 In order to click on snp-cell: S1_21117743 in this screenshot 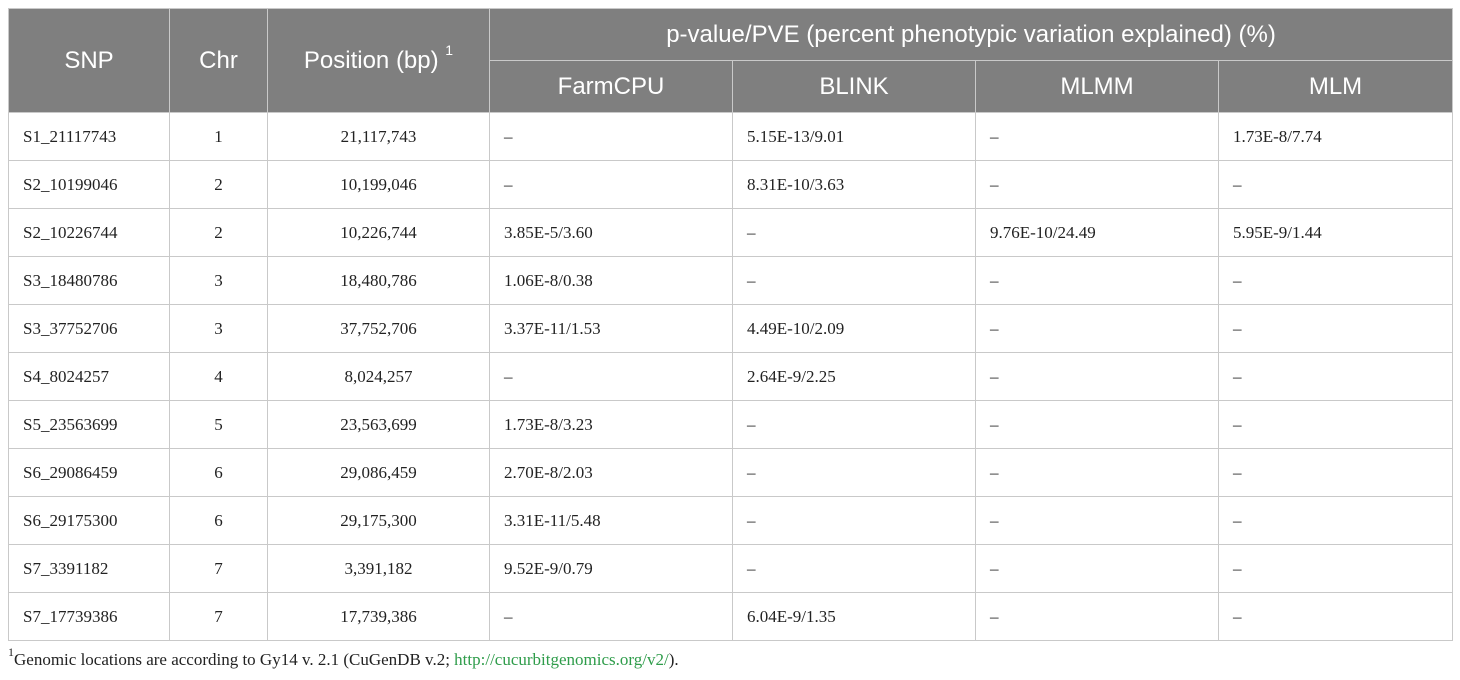, I will do `click(89, 136)`.